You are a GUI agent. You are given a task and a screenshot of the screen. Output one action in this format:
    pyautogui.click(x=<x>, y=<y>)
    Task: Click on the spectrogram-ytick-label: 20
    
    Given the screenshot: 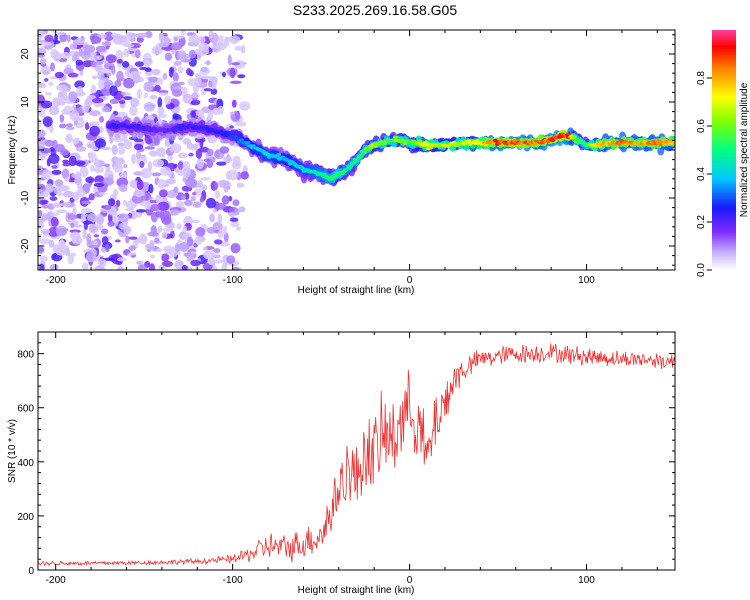 What is the action you would take?
    pyautogui.click(x=25, y=54)
    